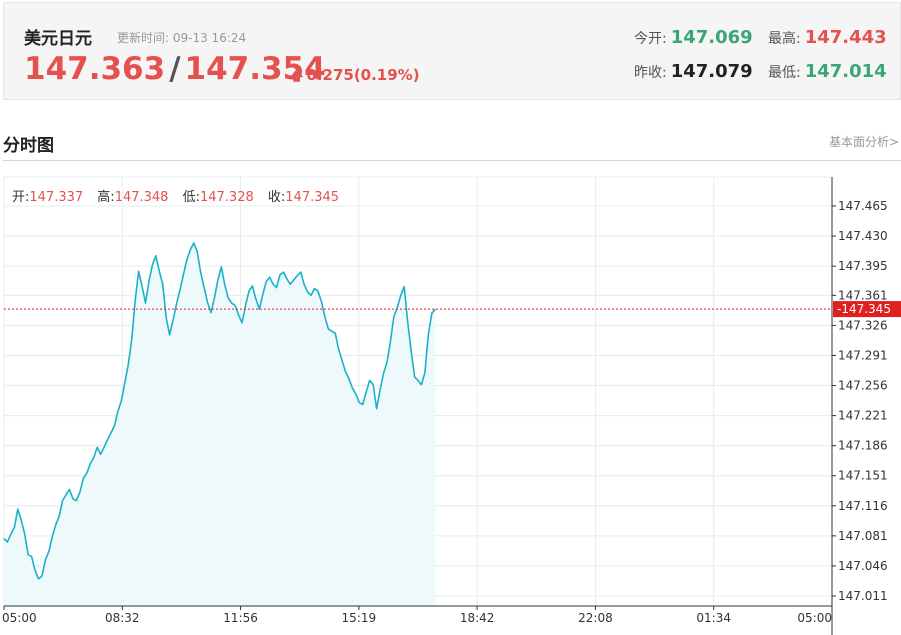 This screenshot has width=901, height=635. Describe the element at coordinates (863, 506) in the screenshot. I see `y-tick-label: 147.116` at that location.